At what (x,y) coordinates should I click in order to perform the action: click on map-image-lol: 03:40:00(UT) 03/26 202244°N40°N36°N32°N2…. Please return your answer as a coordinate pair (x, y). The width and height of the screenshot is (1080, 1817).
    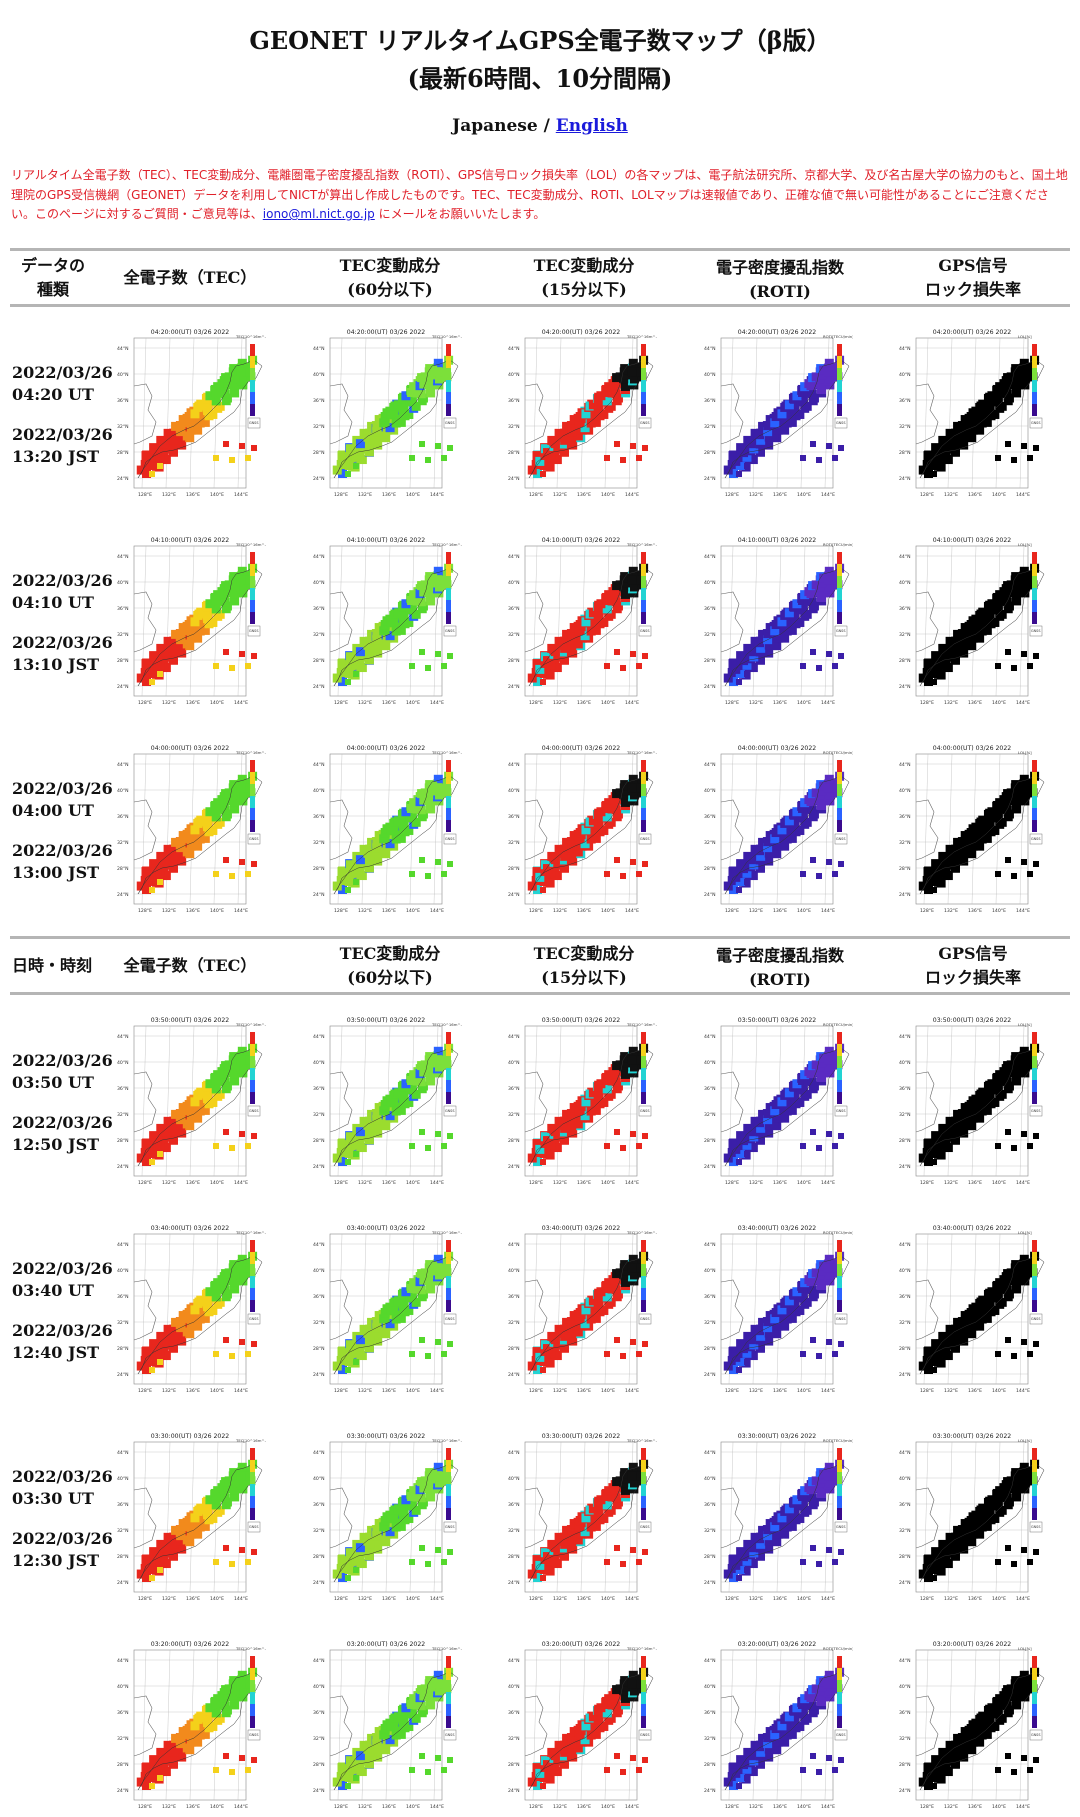
    Looking at the image, I should click on (973, 1309).